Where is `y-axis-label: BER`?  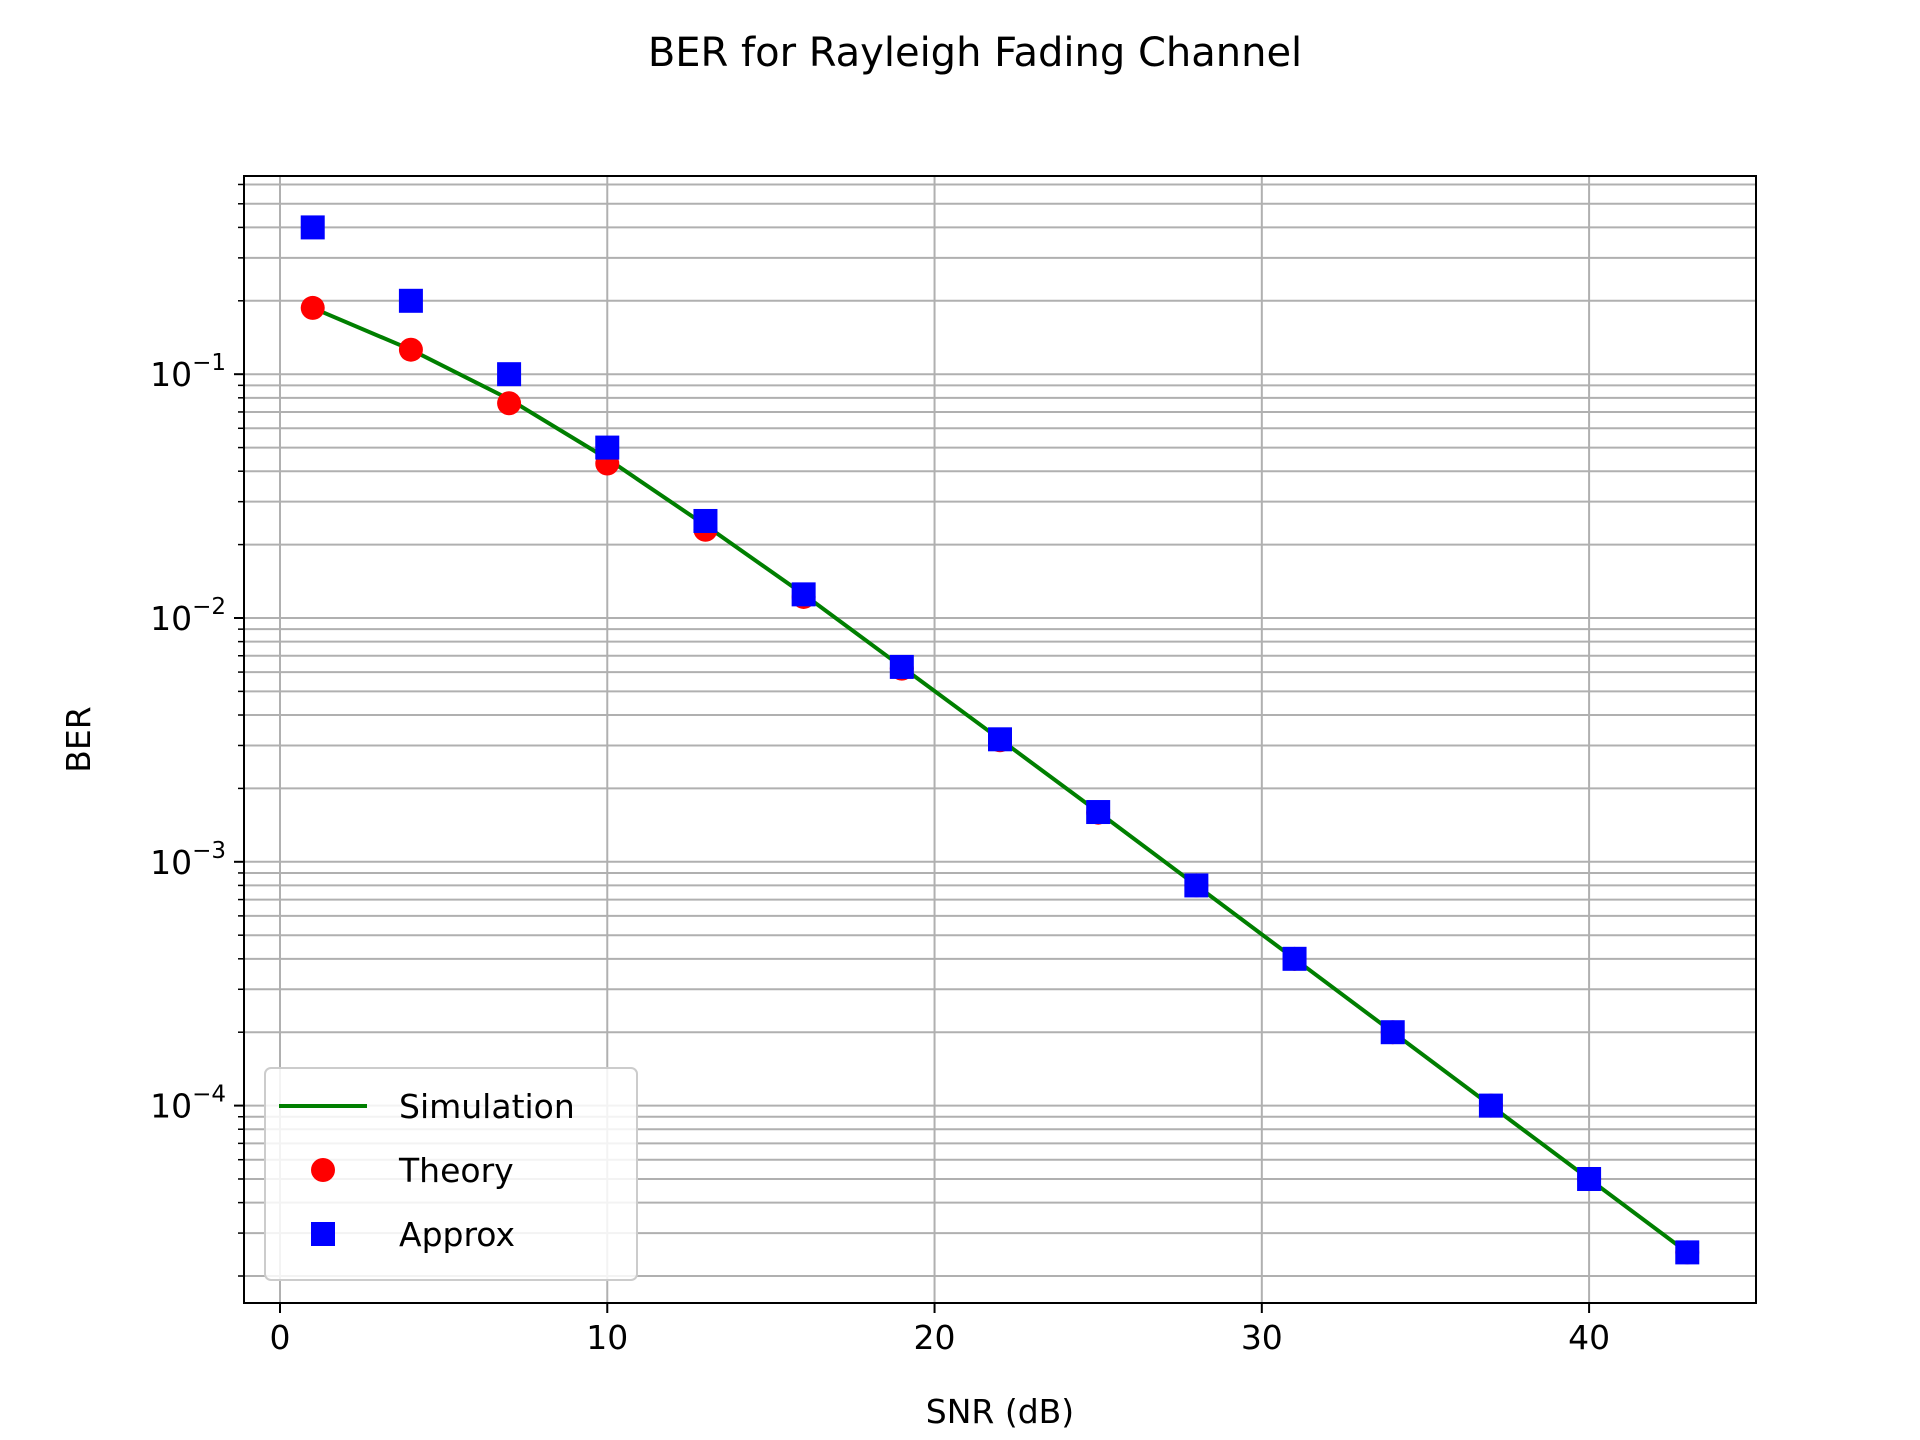
y-axis-label: BER is located at coordinates (78, 739).